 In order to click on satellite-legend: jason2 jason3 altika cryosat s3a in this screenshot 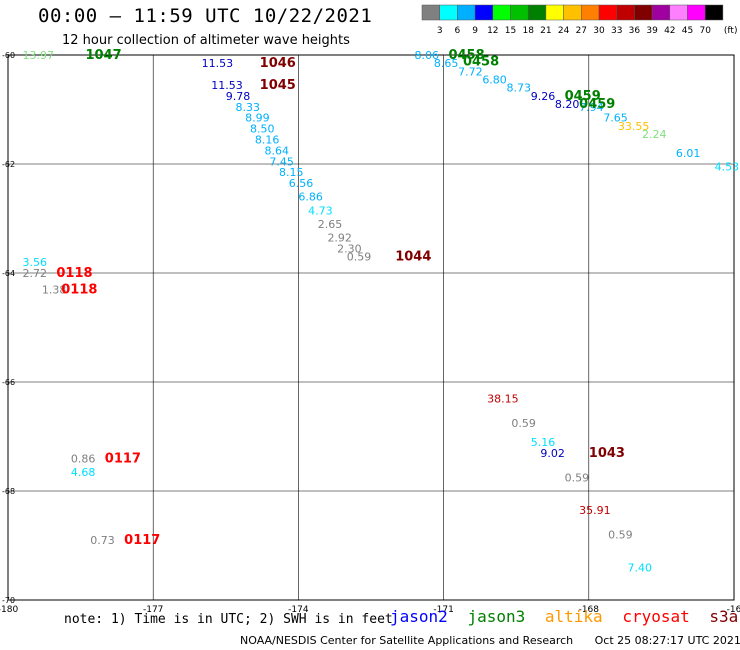, I will do `click(565, 616)`.